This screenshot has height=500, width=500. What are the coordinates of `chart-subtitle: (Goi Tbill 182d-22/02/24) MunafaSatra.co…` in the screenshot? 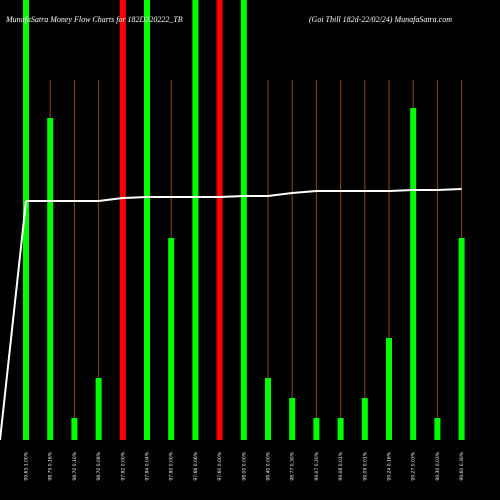 It's located at (380, 19).